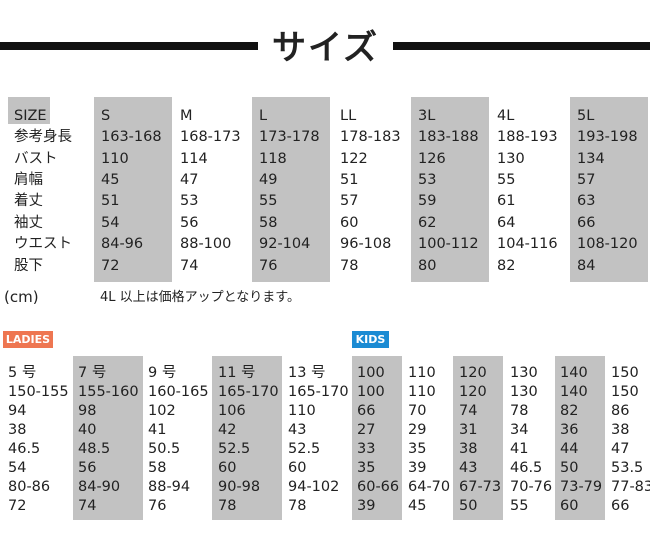 Image resolution: width=650 pixels, height=549 pixels. What do you see at coordinates (527, 244) in the screenshot?
I see `size-value: 104-116` at bounding box center [527, 244].